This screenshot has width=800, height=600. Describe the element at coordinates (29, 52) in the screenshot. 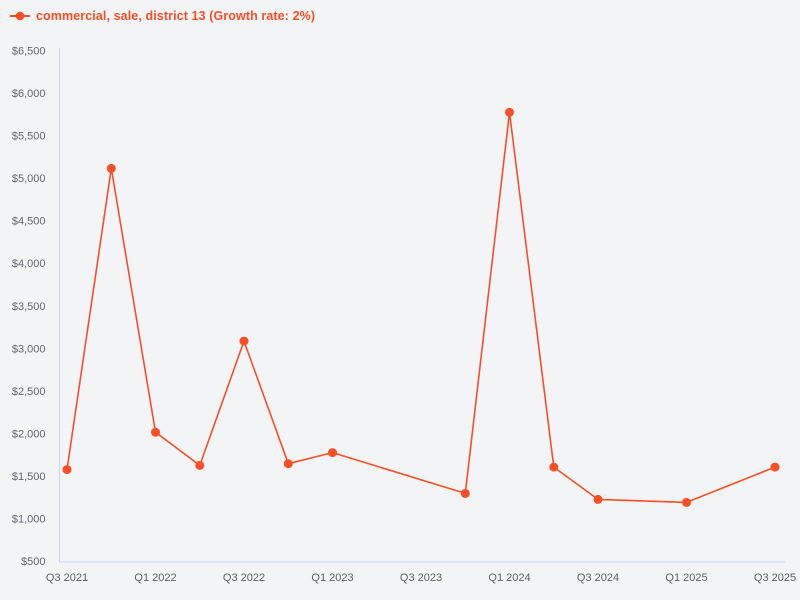

I see `y-axis-tick-label: $6,500` at that location.